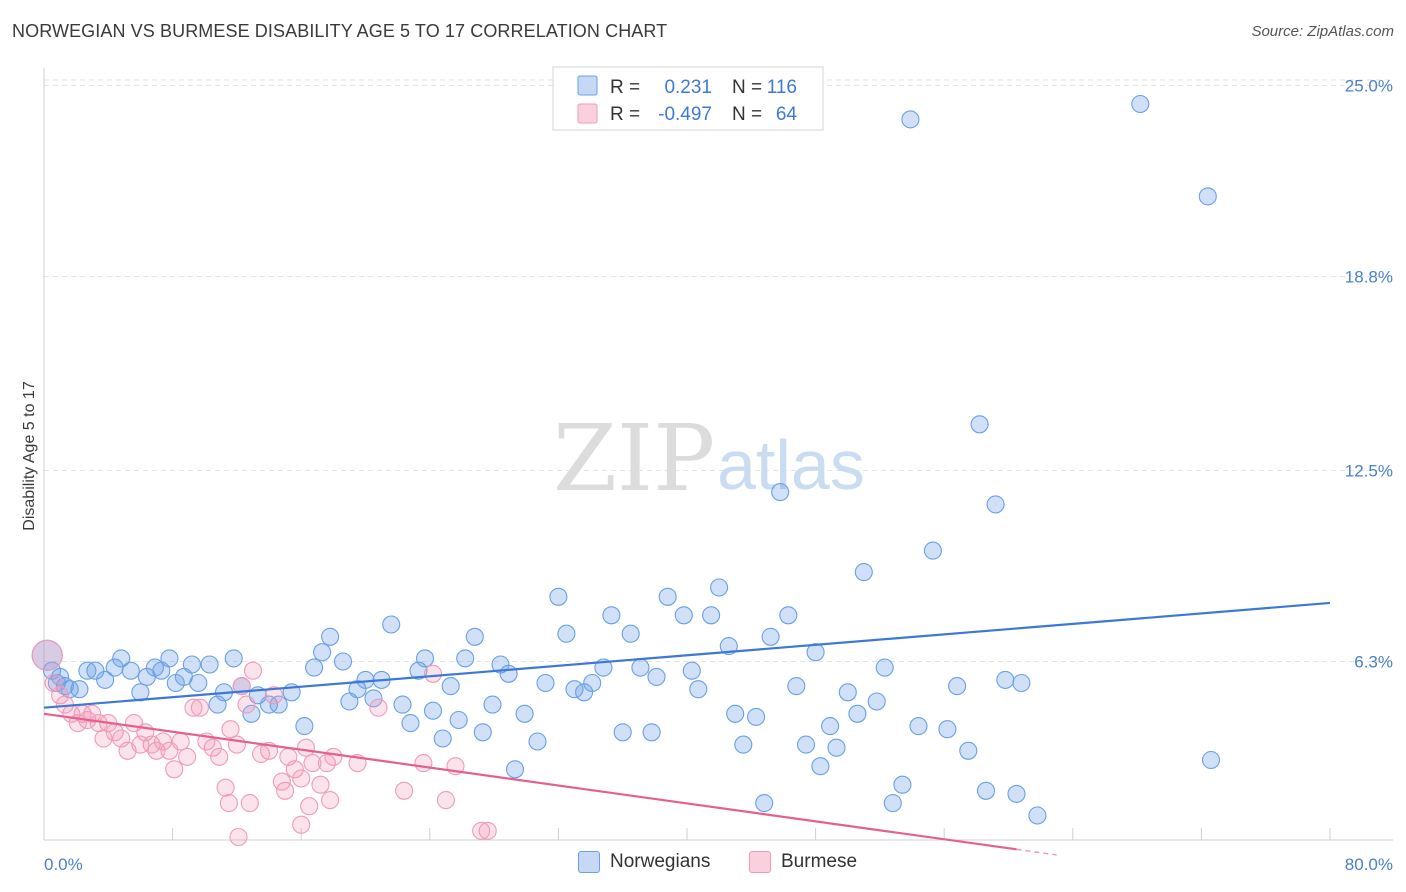  I want to click on y-axis-label: Disability Age 5 to 17, so click(29, 456).